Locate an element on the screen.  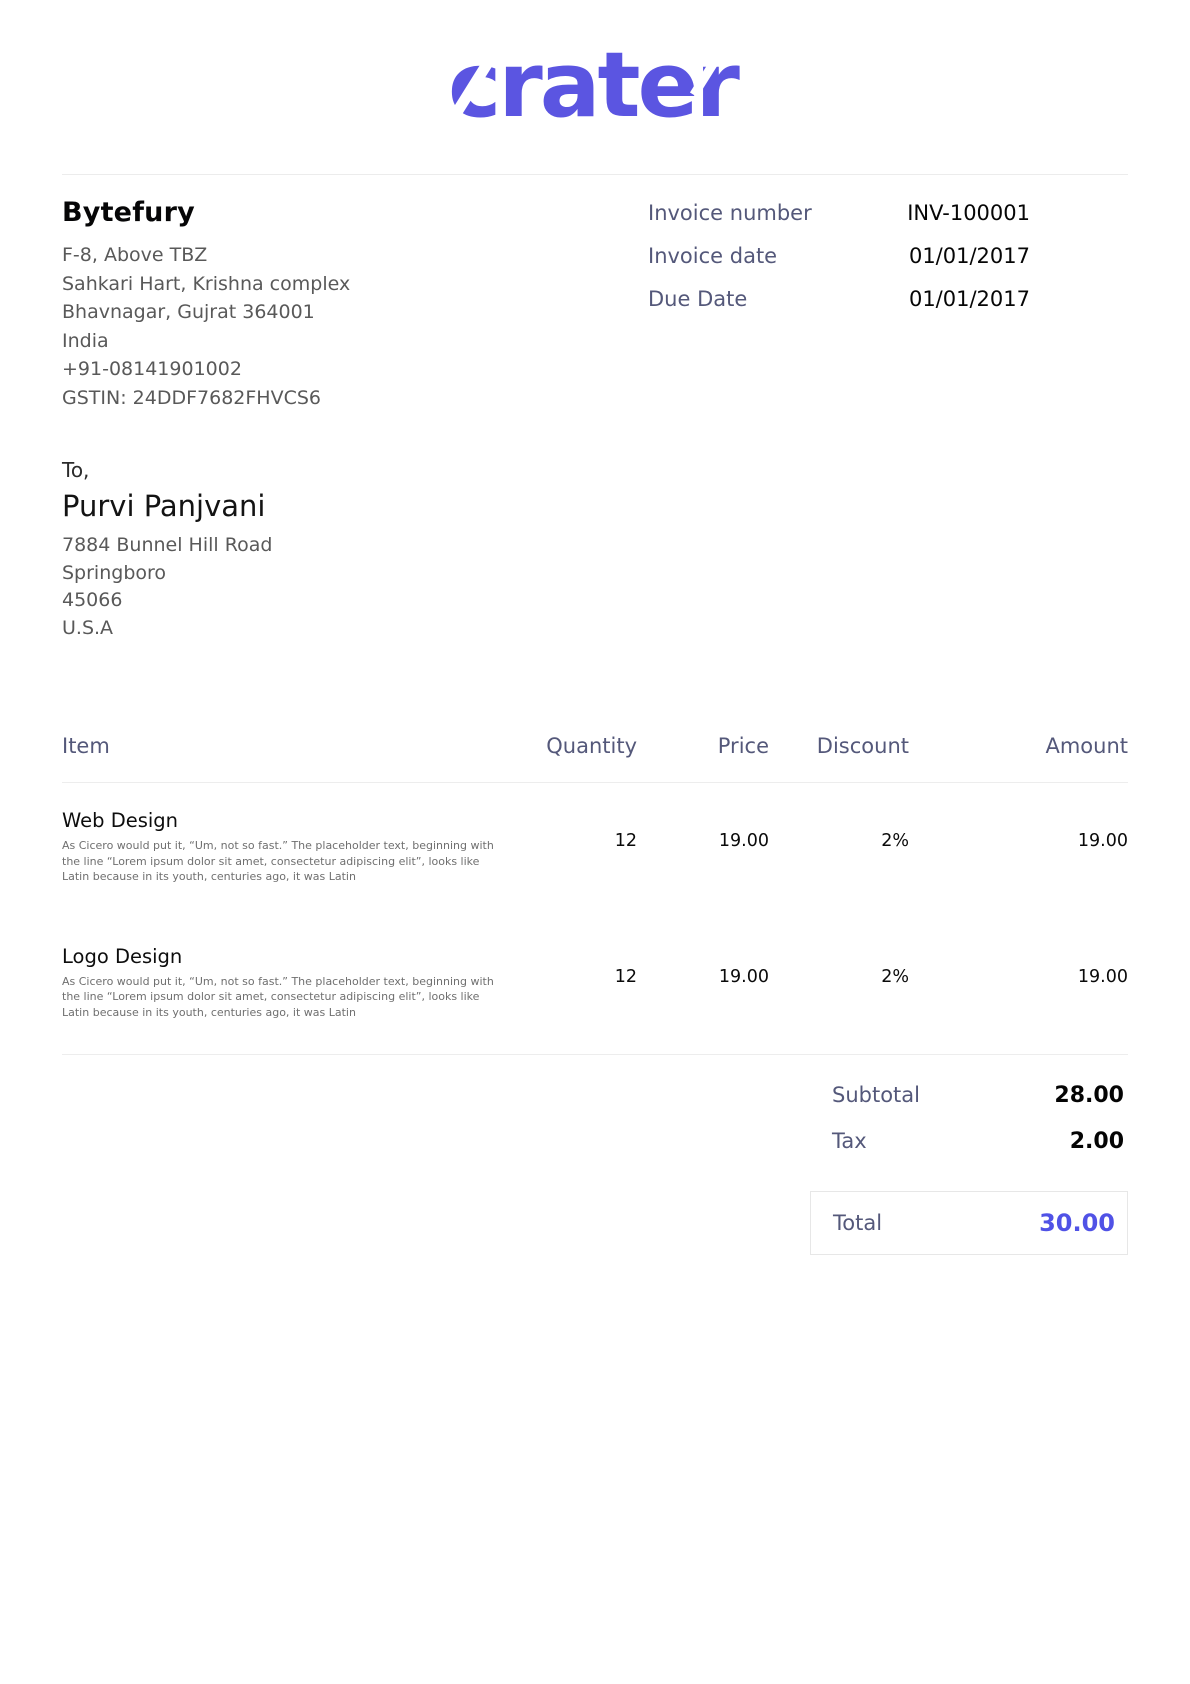
items-table-header: Item Quantity Price Discount Amount is located at coordinates (595, 758).